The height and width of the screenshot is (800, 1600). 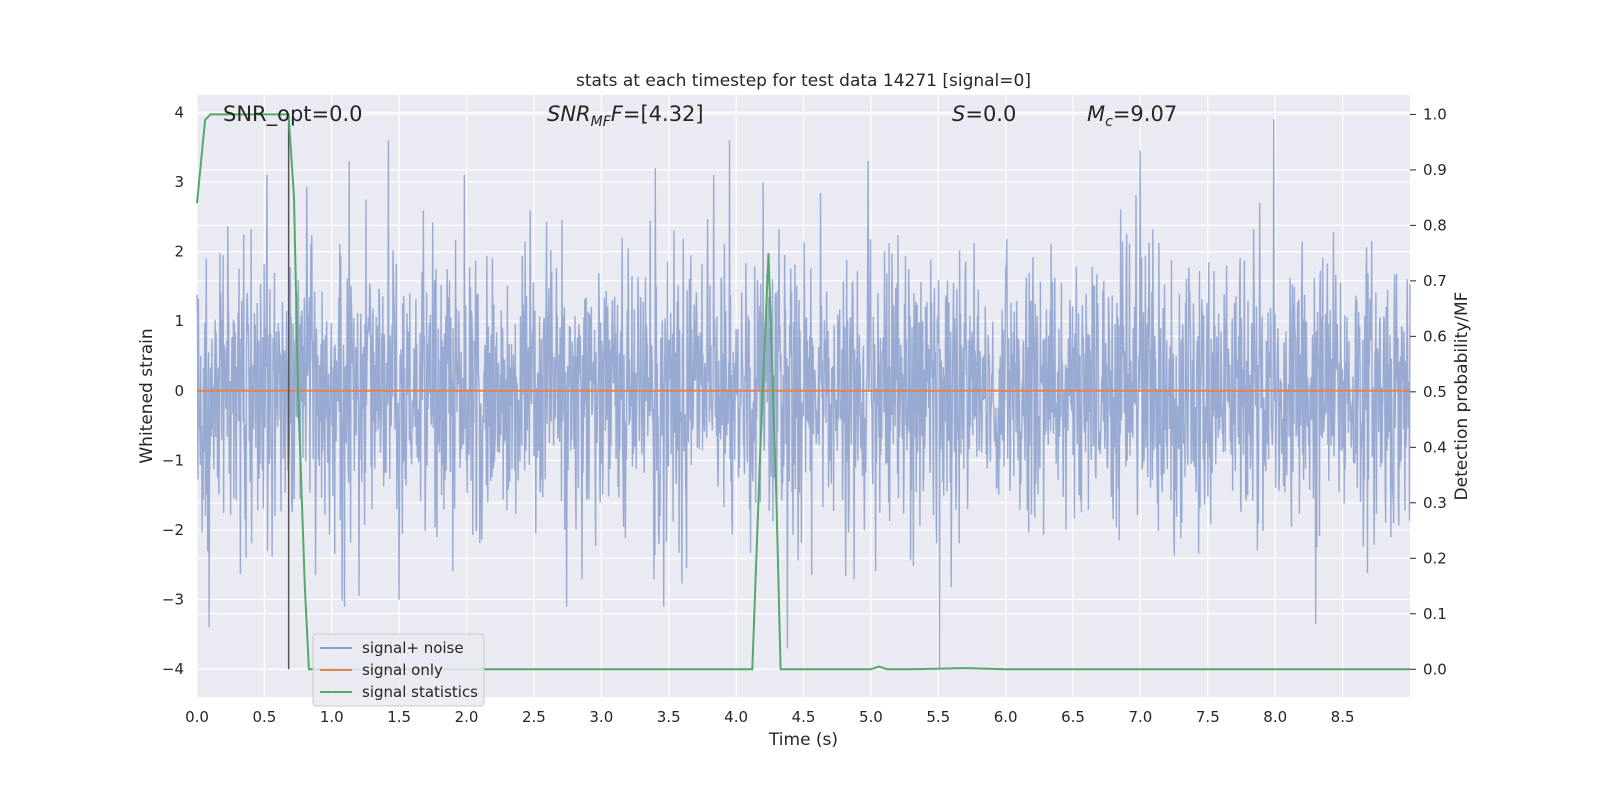 I want to click on y-tick-label: −4, so click(x=173, y=669).